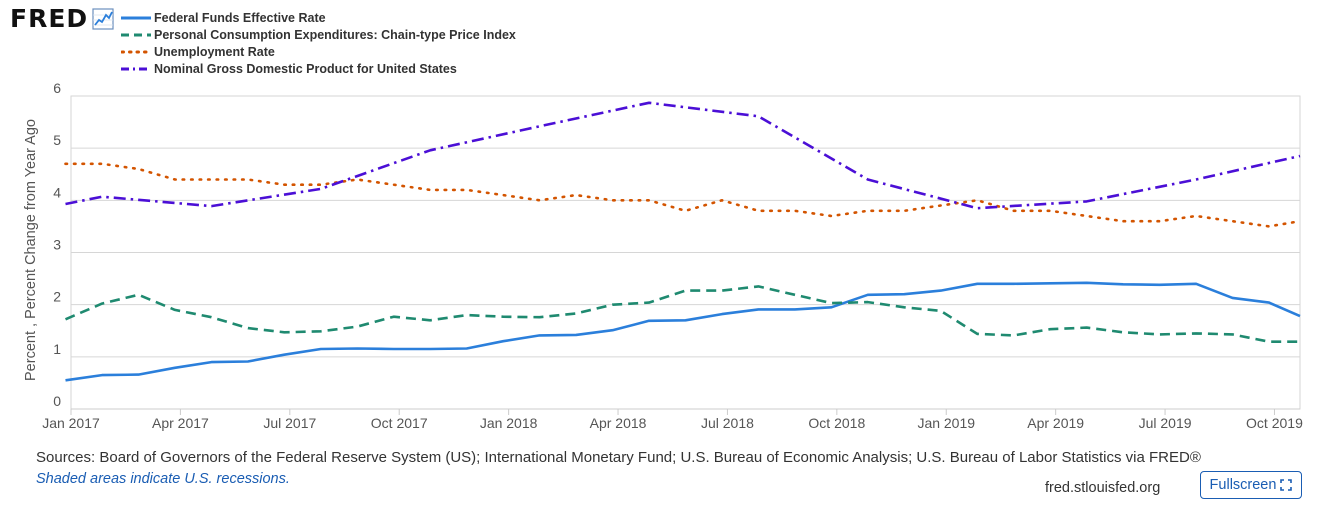  I want to click on fred-logo-text: FRED, so click(49, 18).